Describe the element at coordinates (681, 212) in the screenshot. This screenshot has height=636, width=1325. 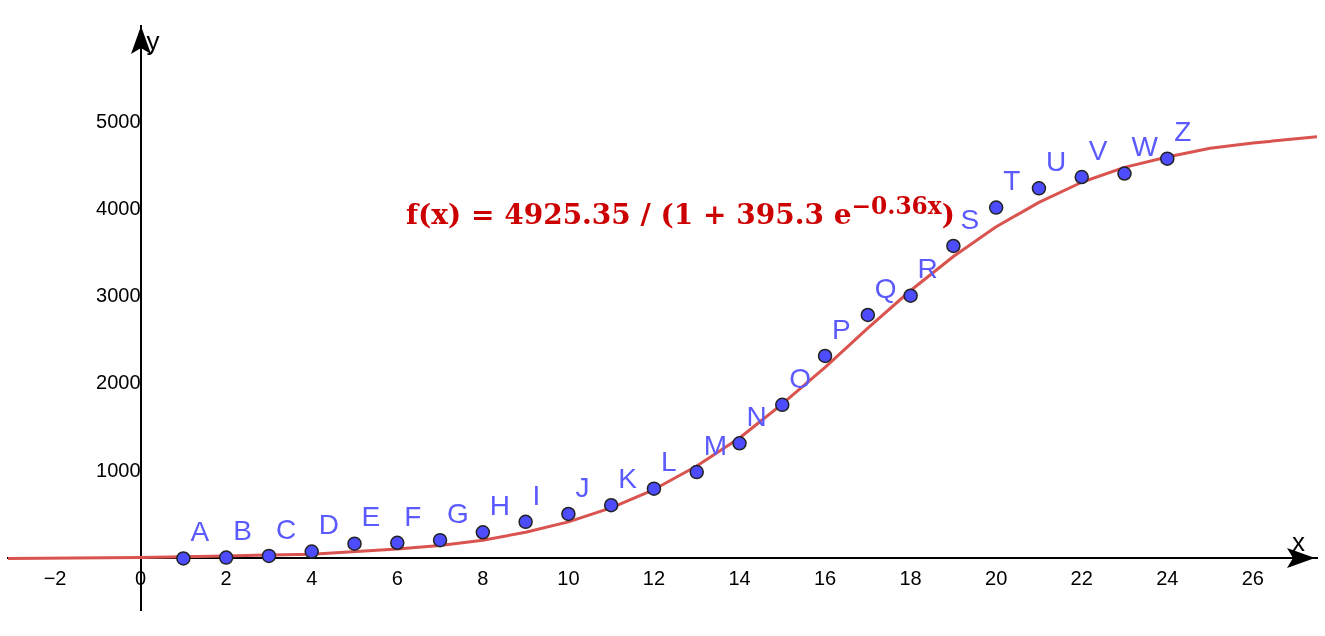
I see `annotation: f(x) = 4925.35 / (1 + 395.3 e$^{−0.36x}$)` at that location.